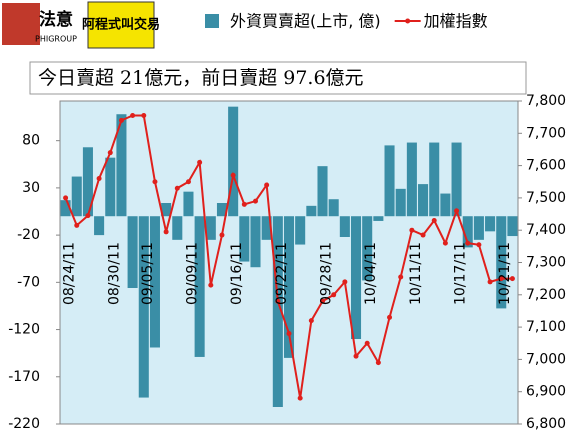 This screenshot has width=577, height=446. Describe the element at coordinates (546, 101) in the screenshot. I see `y2-tick-label: 7,800` at that location.